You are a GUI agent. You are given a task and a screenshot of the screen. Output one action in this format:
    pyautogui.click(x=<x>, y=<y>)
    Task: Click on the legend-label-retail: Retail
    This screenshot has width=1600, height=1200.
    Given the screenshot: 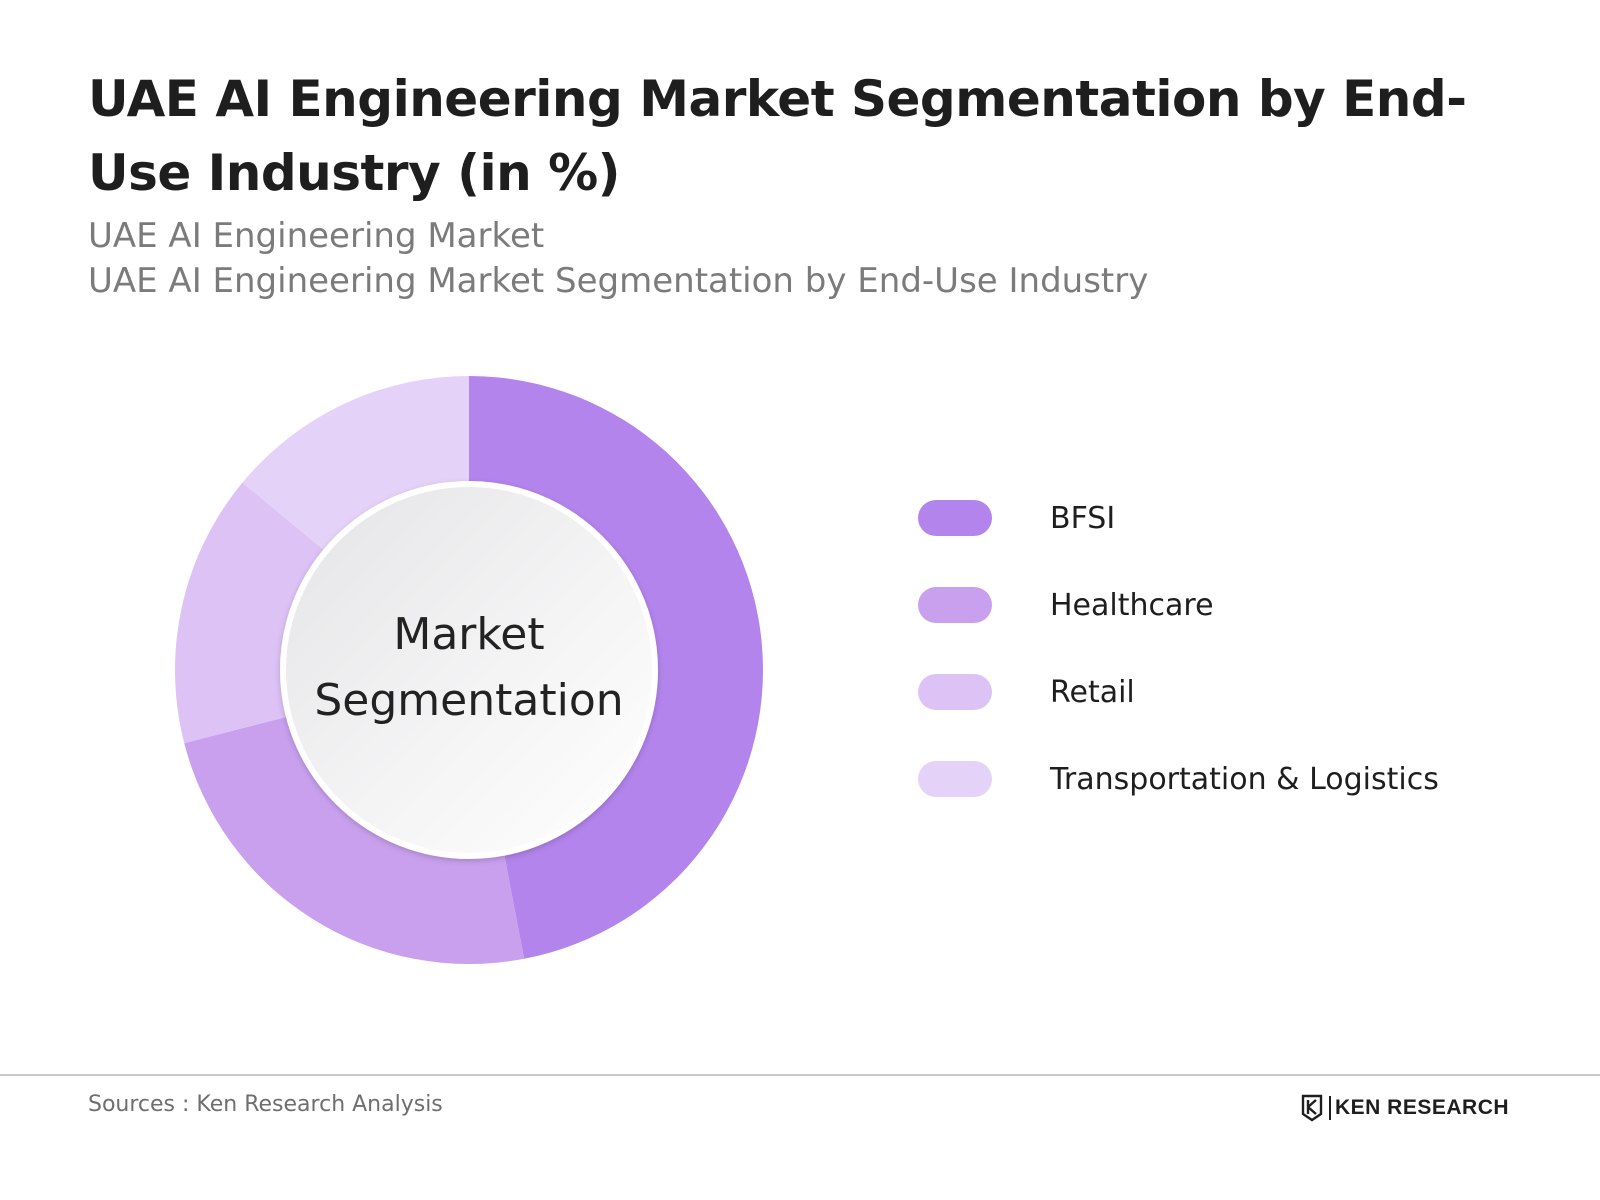 What is the action you would take?
    pyautogui.click(x=1092, y=692)
    